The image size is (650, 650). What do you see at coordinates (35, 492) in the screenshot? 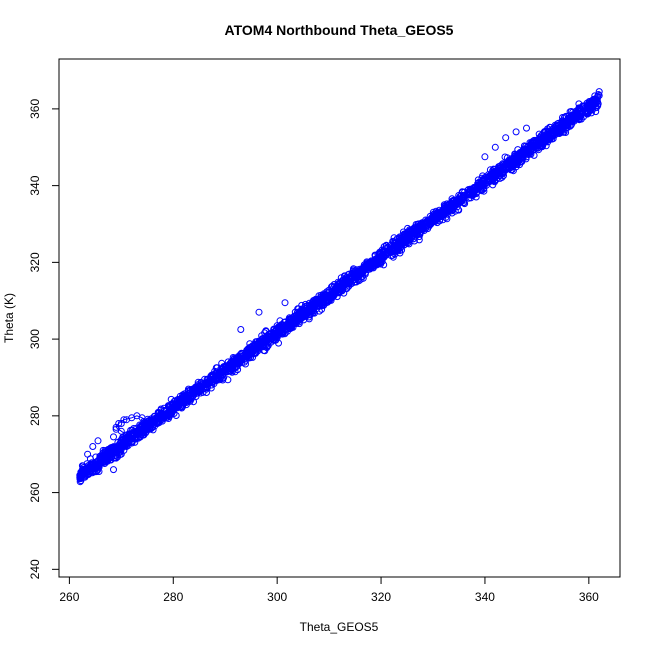
I see `y-tick-label: 260` at bounding box center [35, 492].